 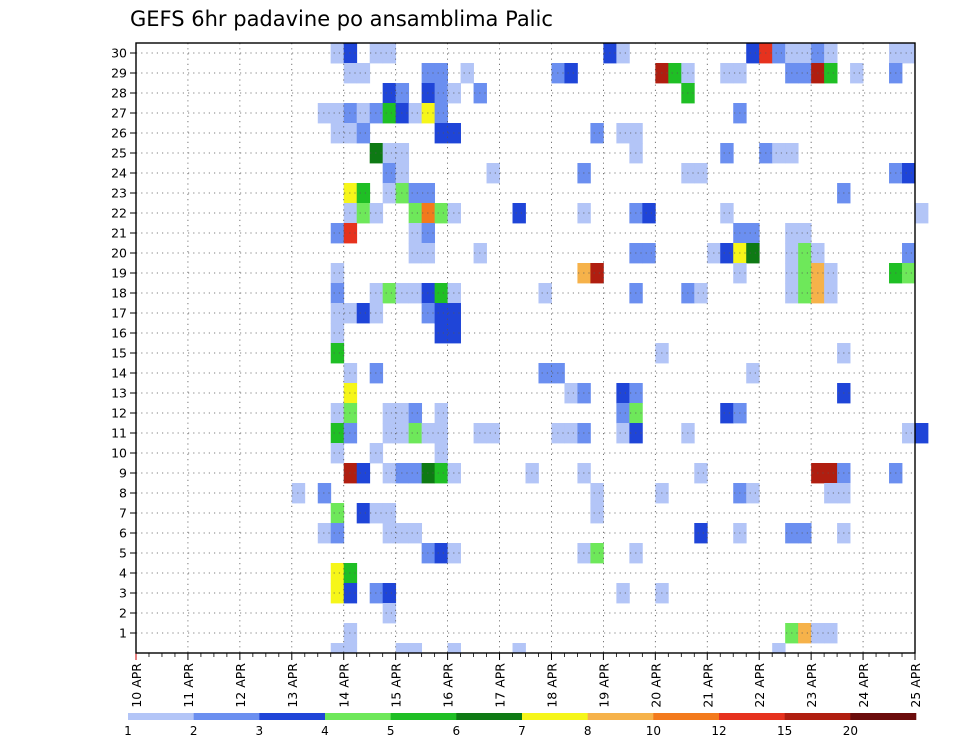 I want to click on x-tick-label: 13 APR, so click(x=292, y=685).